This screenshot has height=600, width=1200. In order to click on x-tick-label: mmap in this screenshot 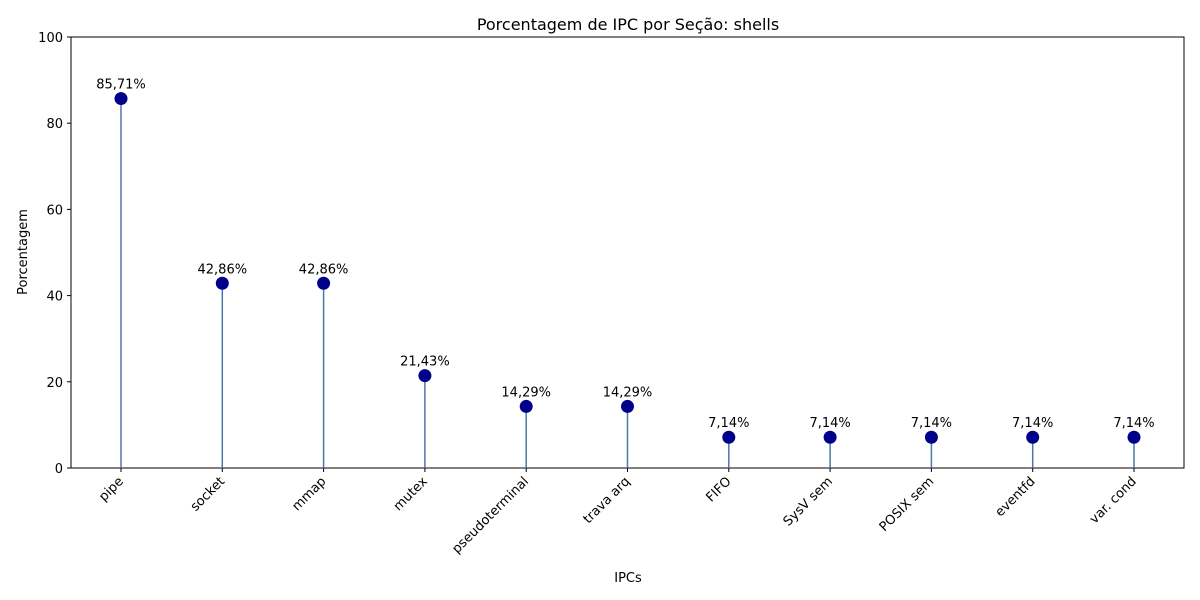, I will do `click(309, 494)`.